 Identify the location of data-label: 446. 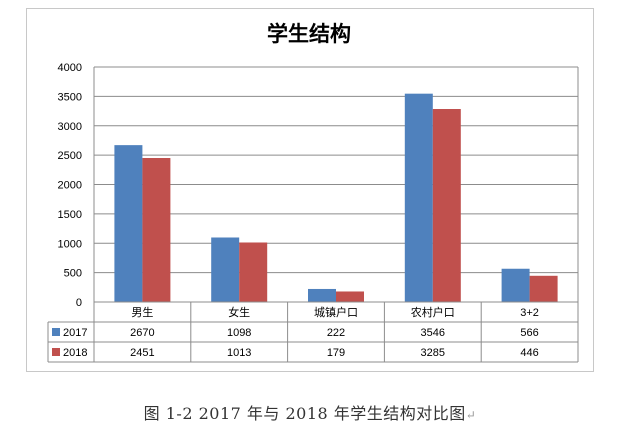
(529, 353).